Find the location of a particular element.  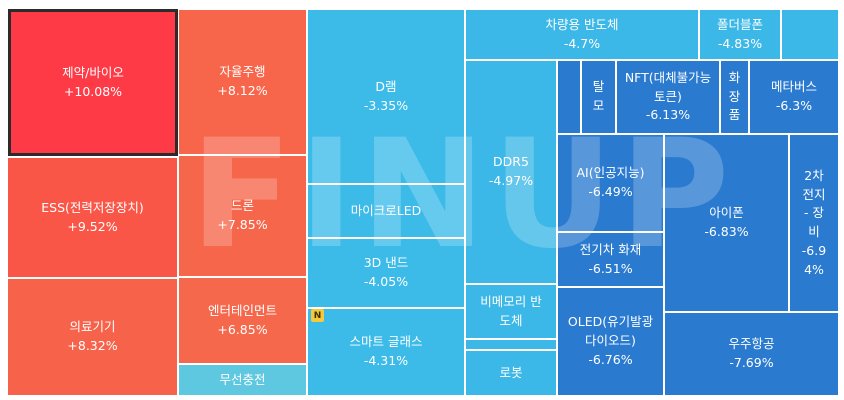

treemap-cell-name: 무선충전 is located at coordinates (242, 379).